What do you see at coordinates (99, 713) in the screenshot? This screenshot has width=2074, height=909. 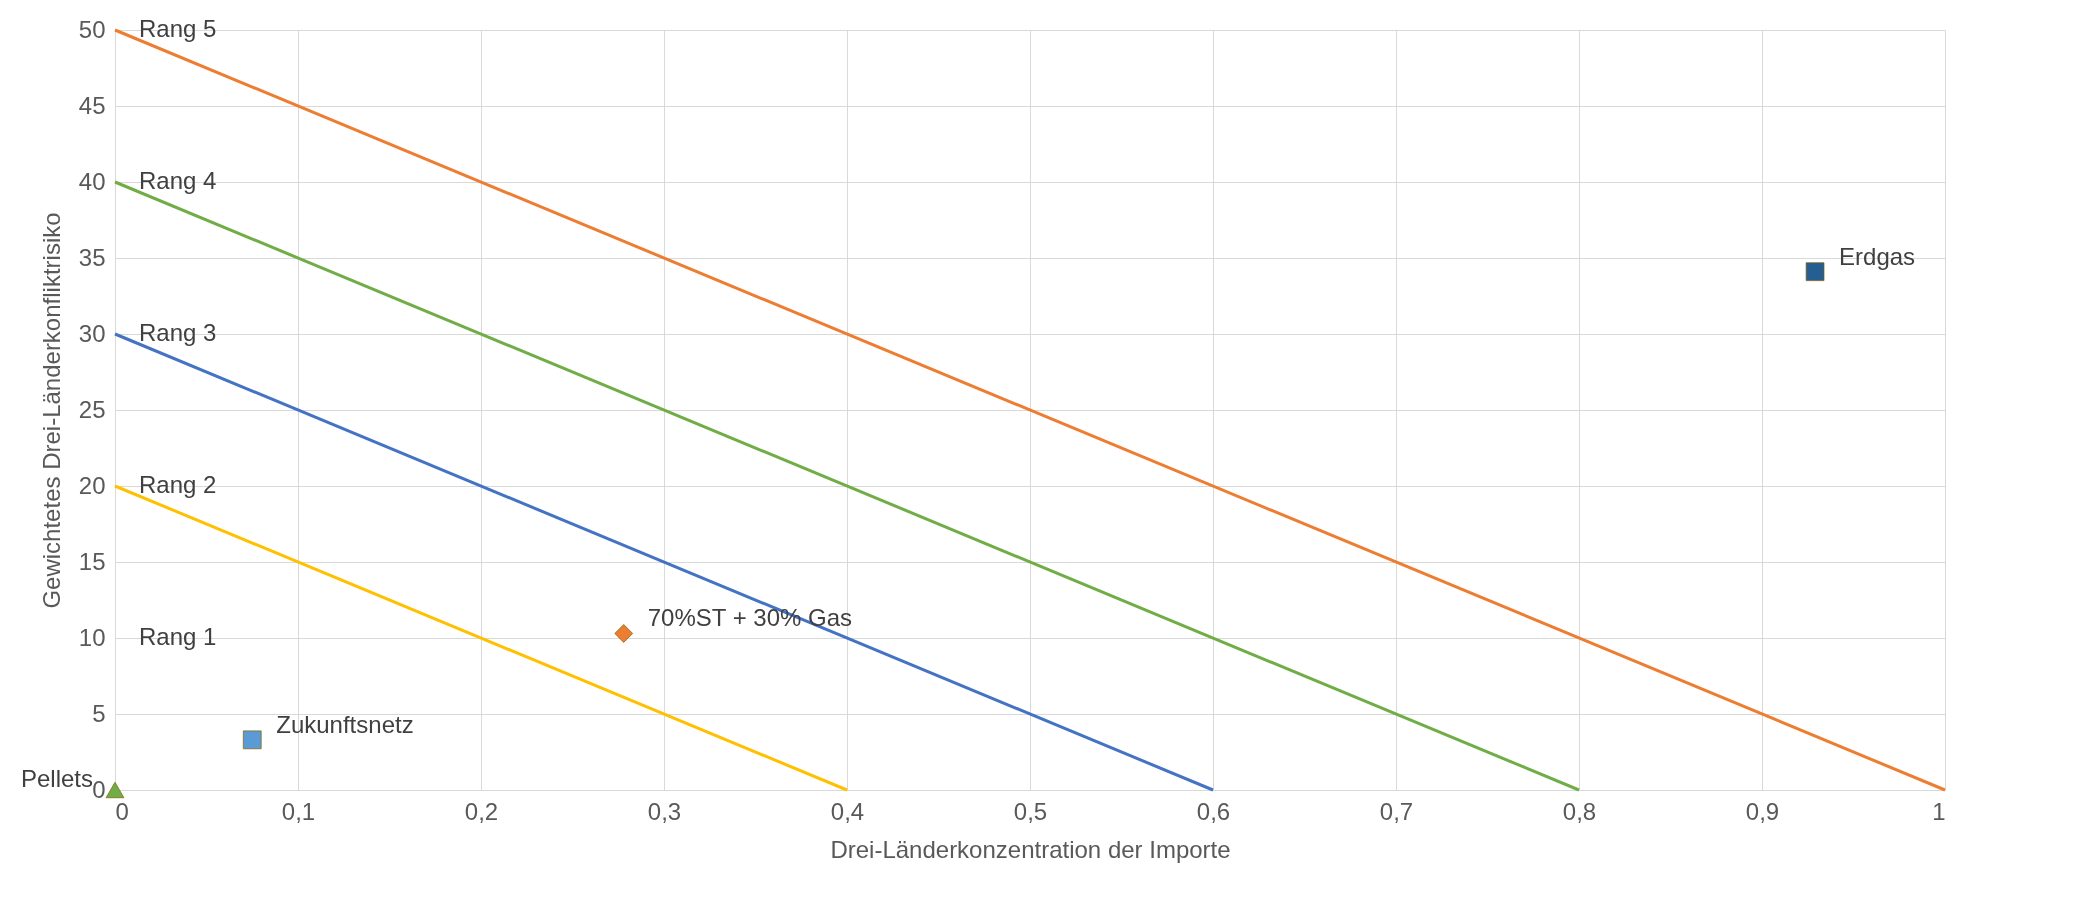 I see `y-tick-label: 5` at bounding box center [99, 713].